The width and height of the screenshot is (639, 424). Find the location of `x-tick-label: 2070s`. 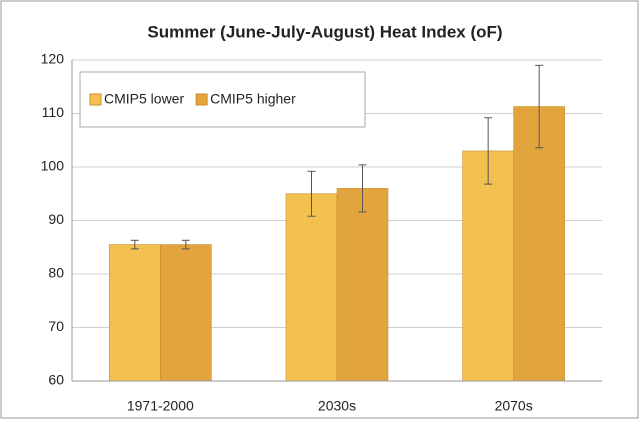

x-tick-label: 2070s is located at coordinates (514, 406).